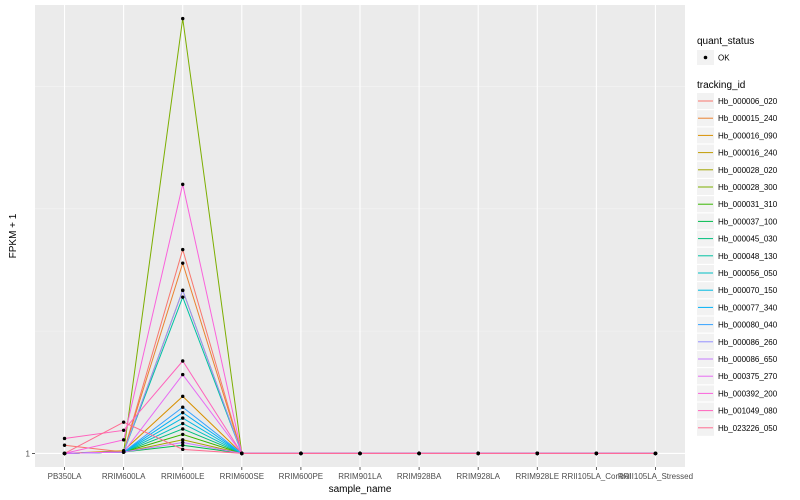  Describe the element at coordinates (748, 428) in the screenshot. I see `legend-label-Hb_023226_050: Hb_023226_050` at that location.